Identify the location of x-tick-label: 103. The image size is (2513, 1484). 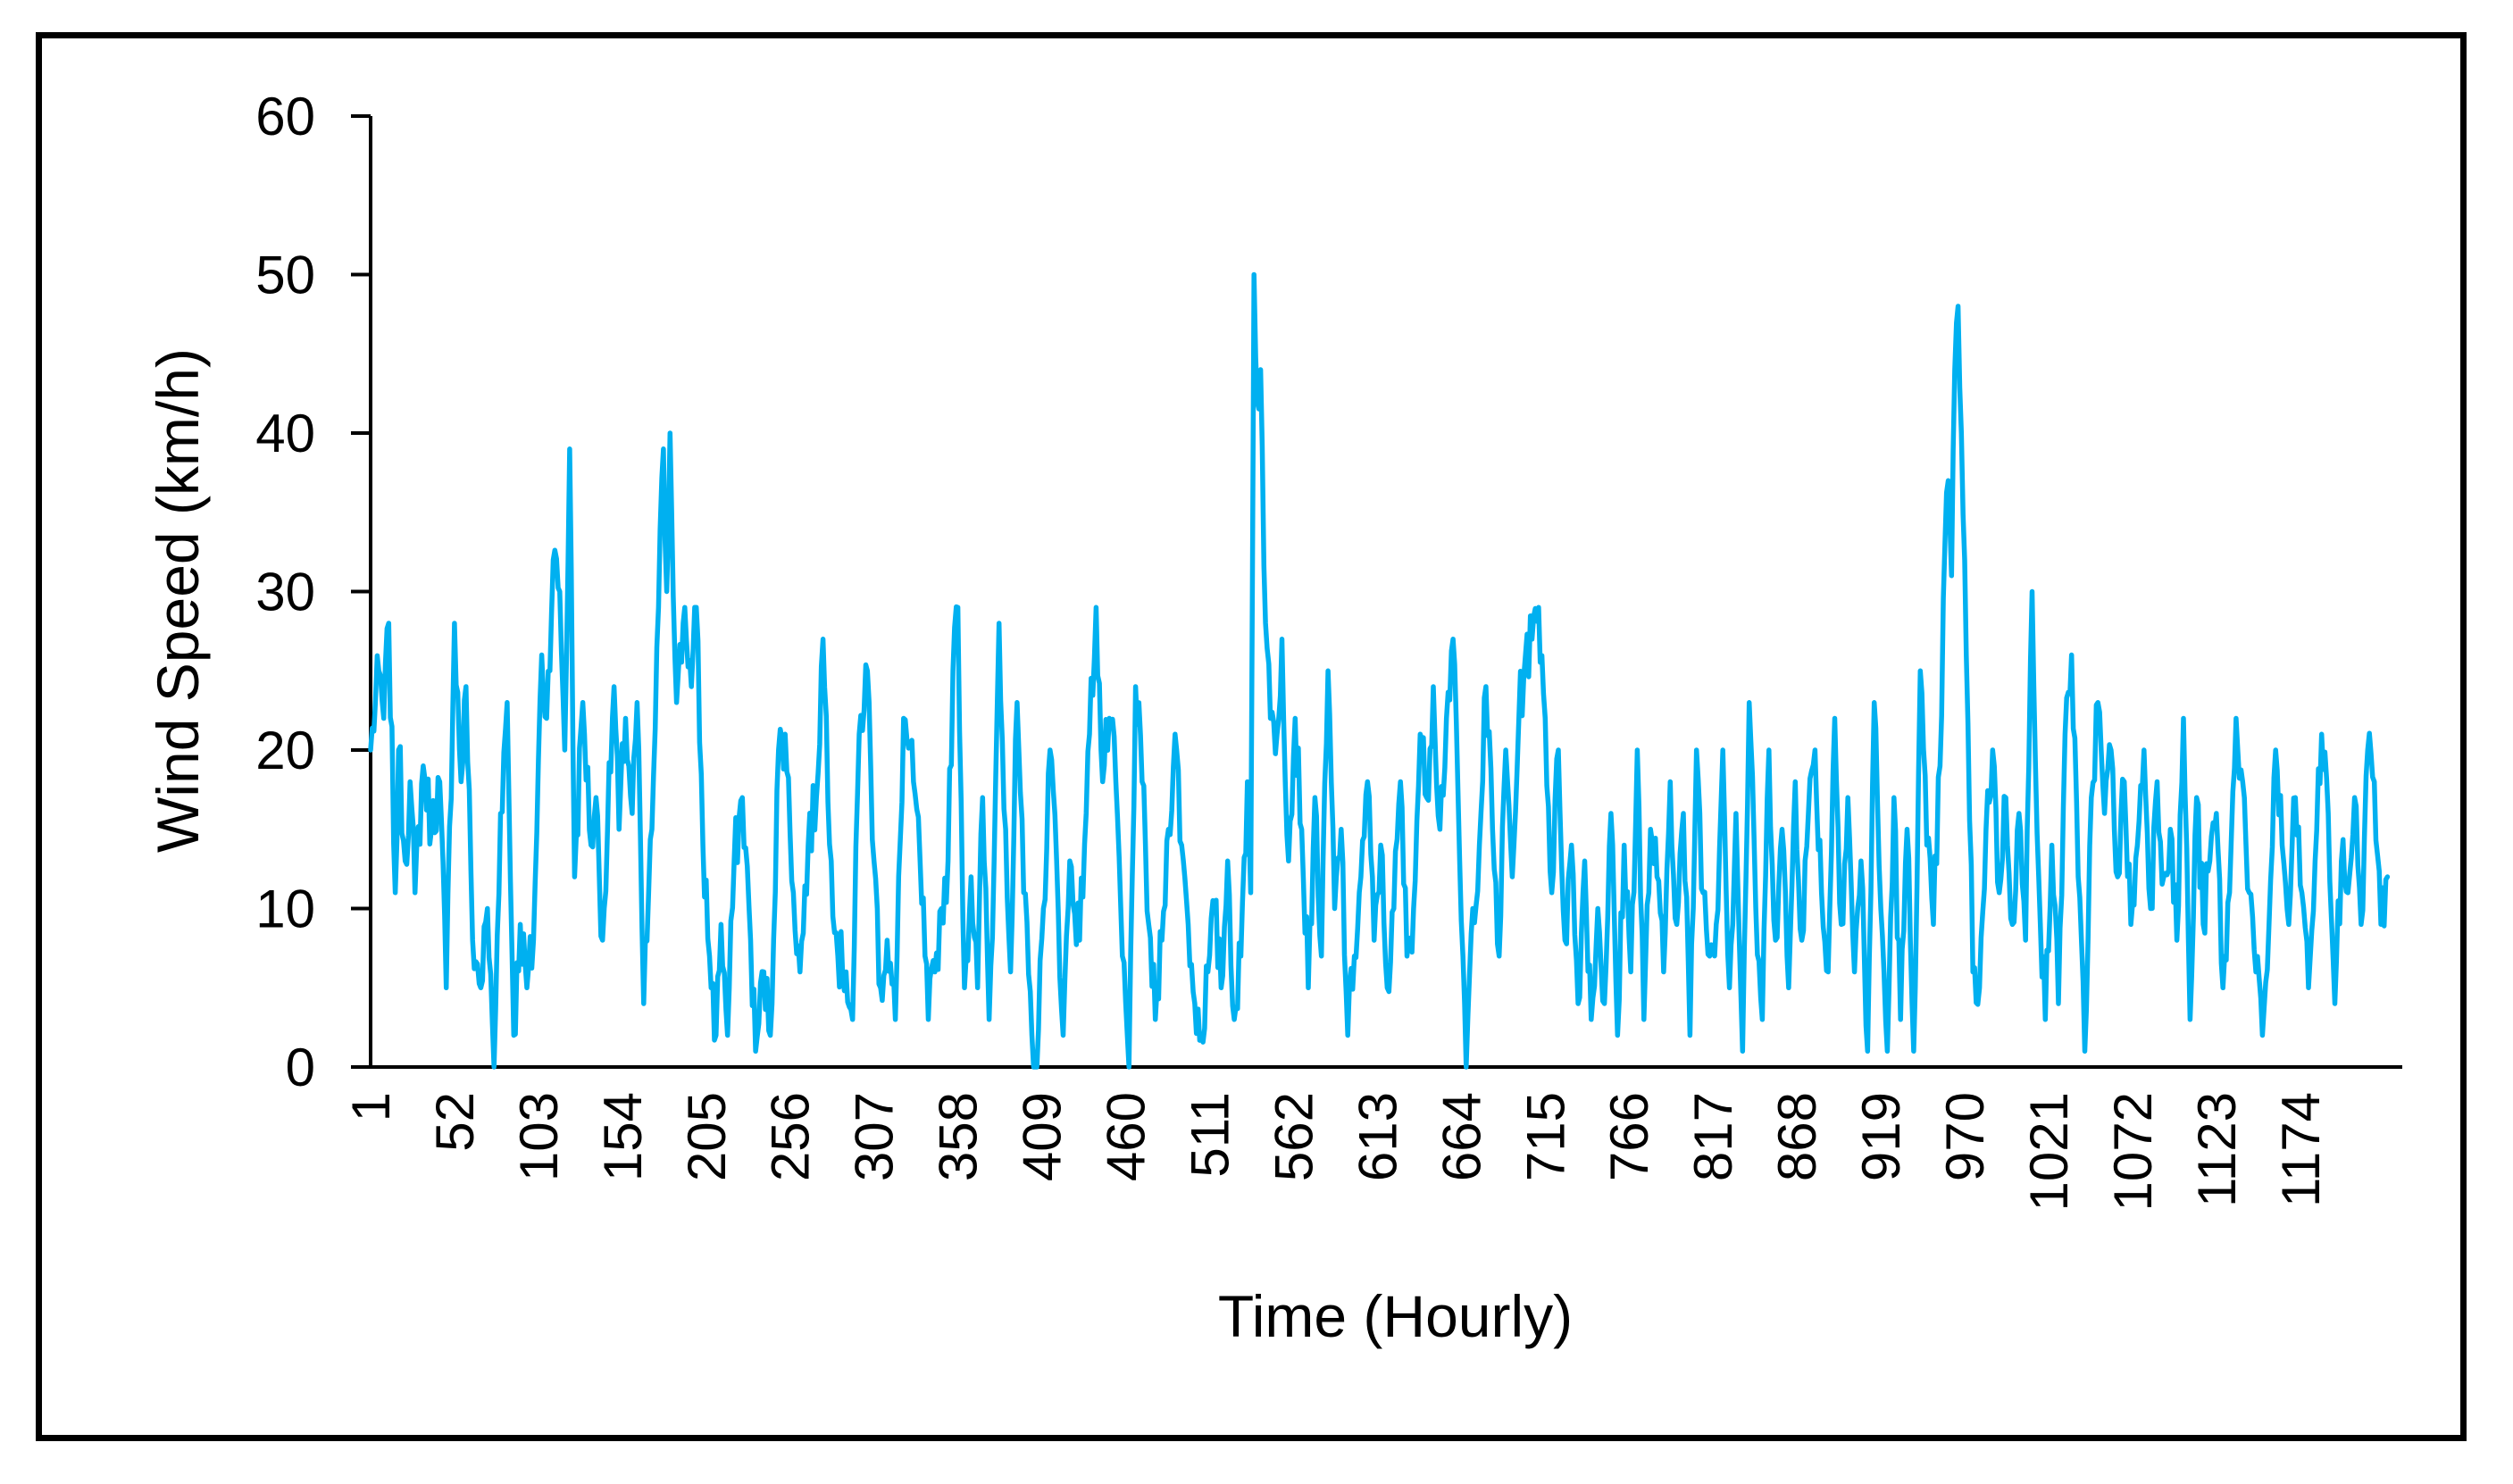
(539, 1136).